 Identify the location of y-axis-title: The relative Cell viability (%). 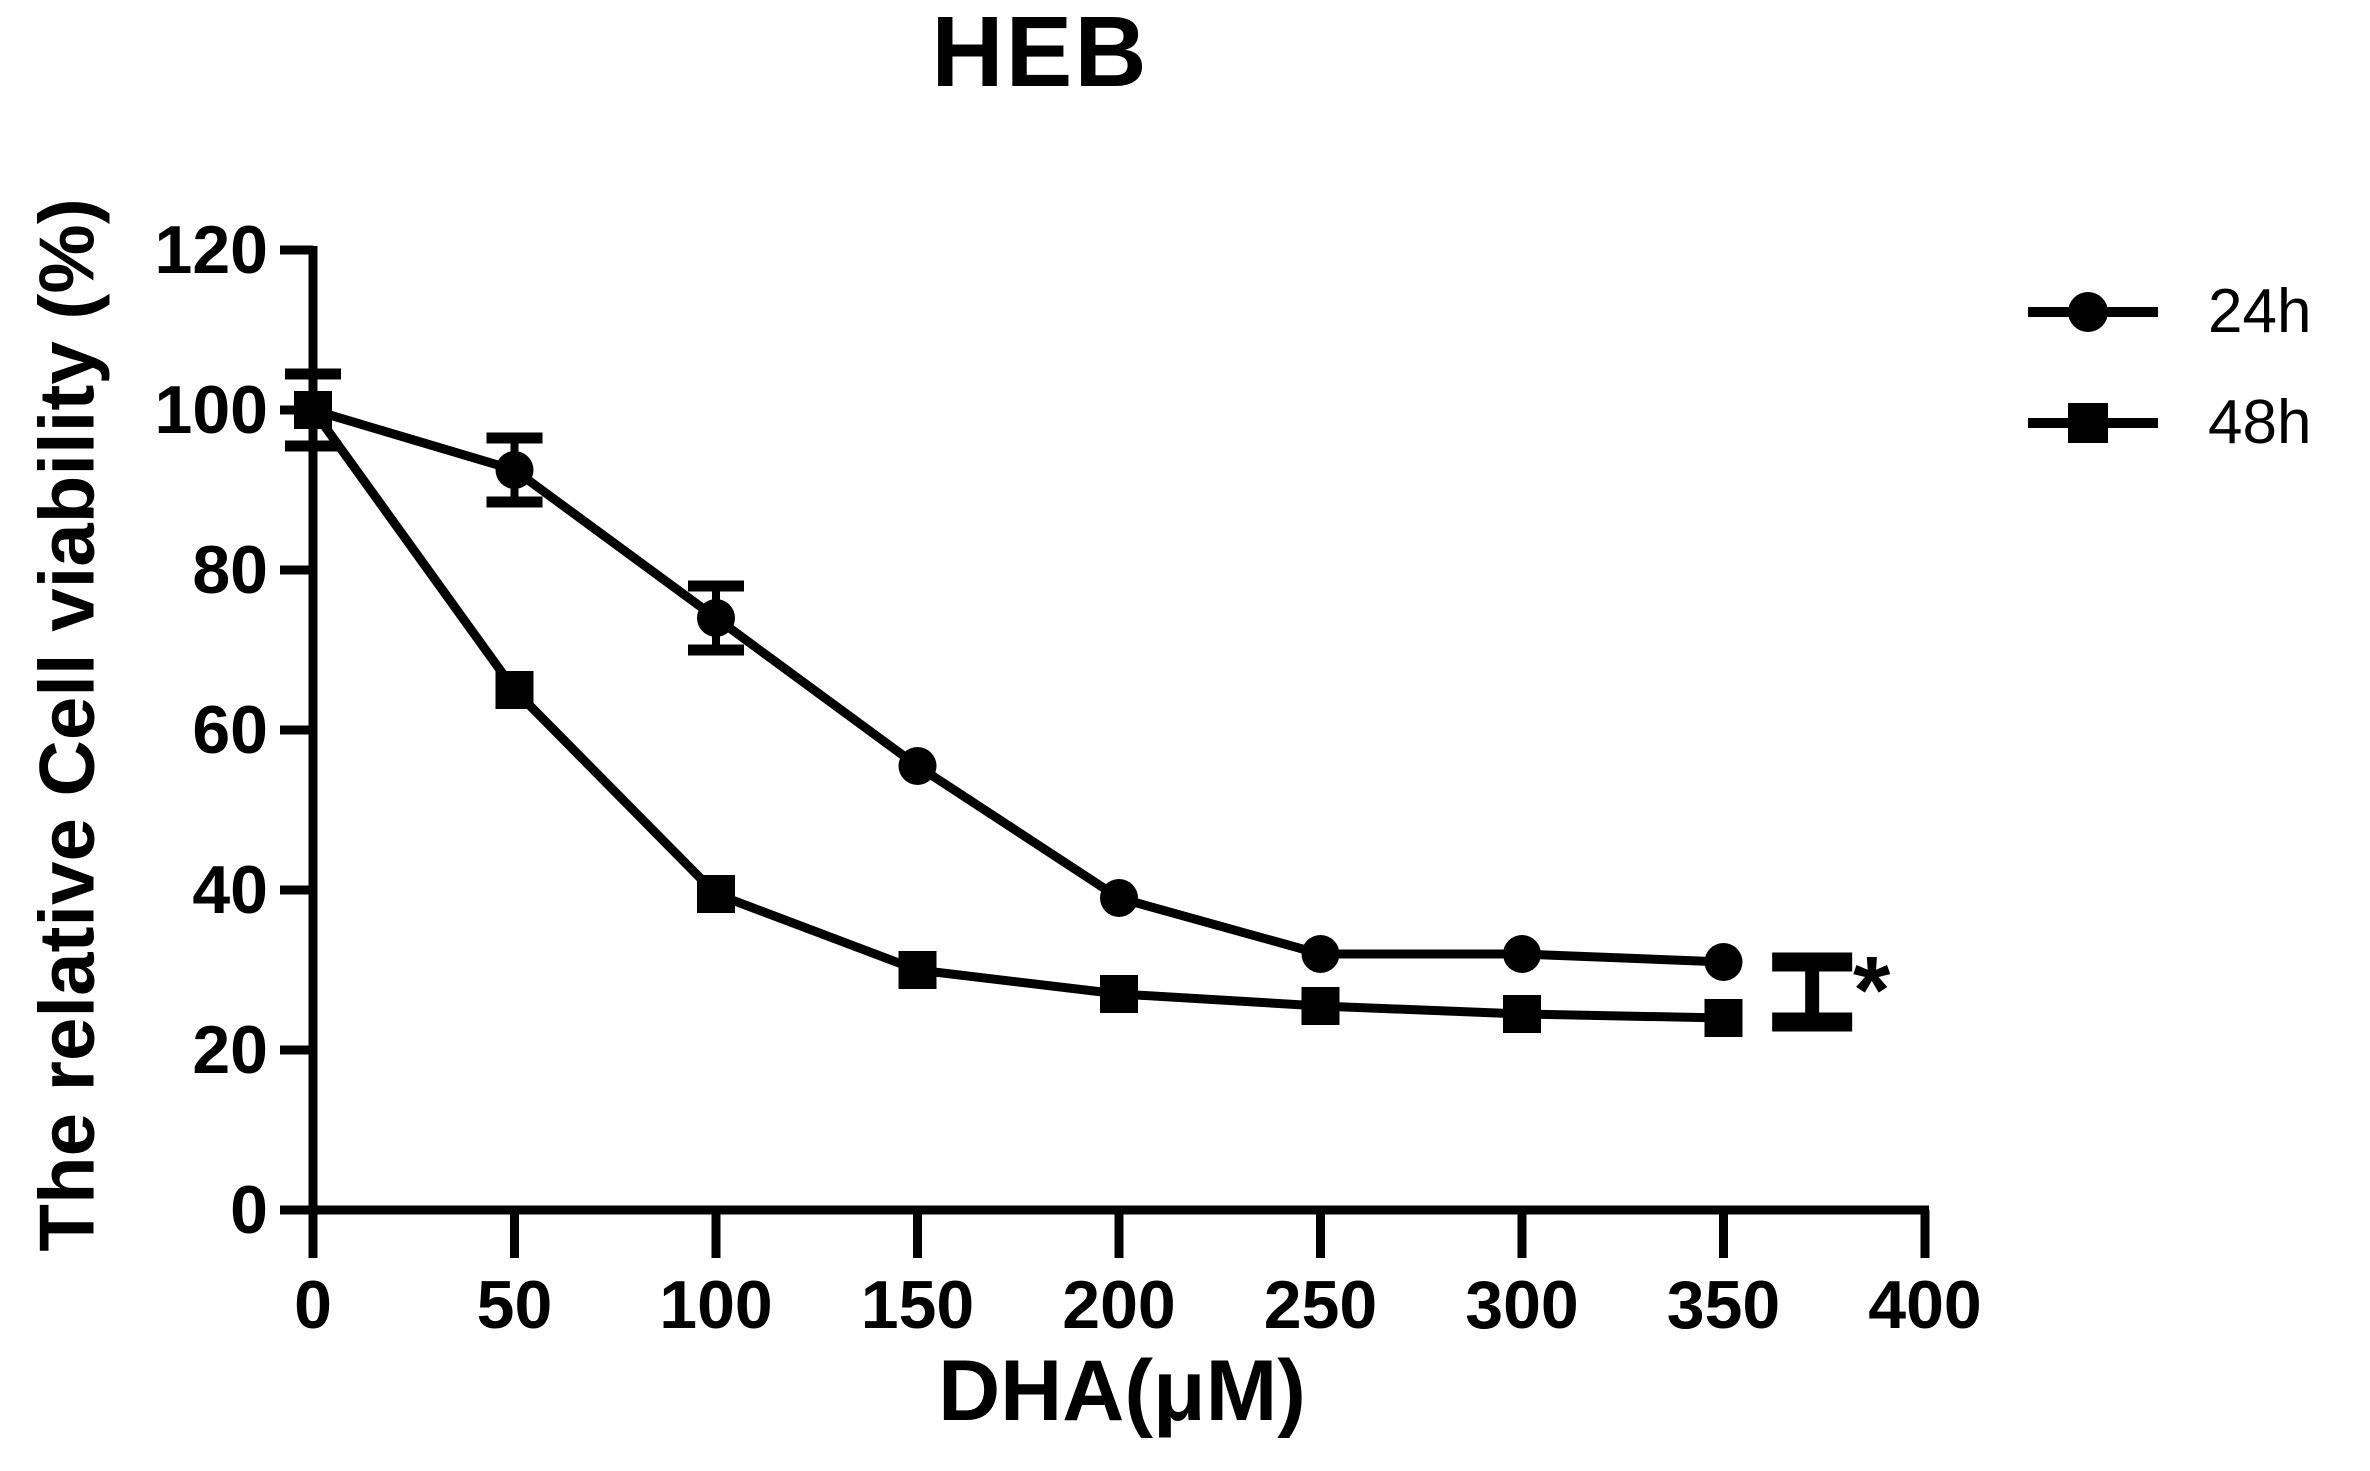
(66, 725).